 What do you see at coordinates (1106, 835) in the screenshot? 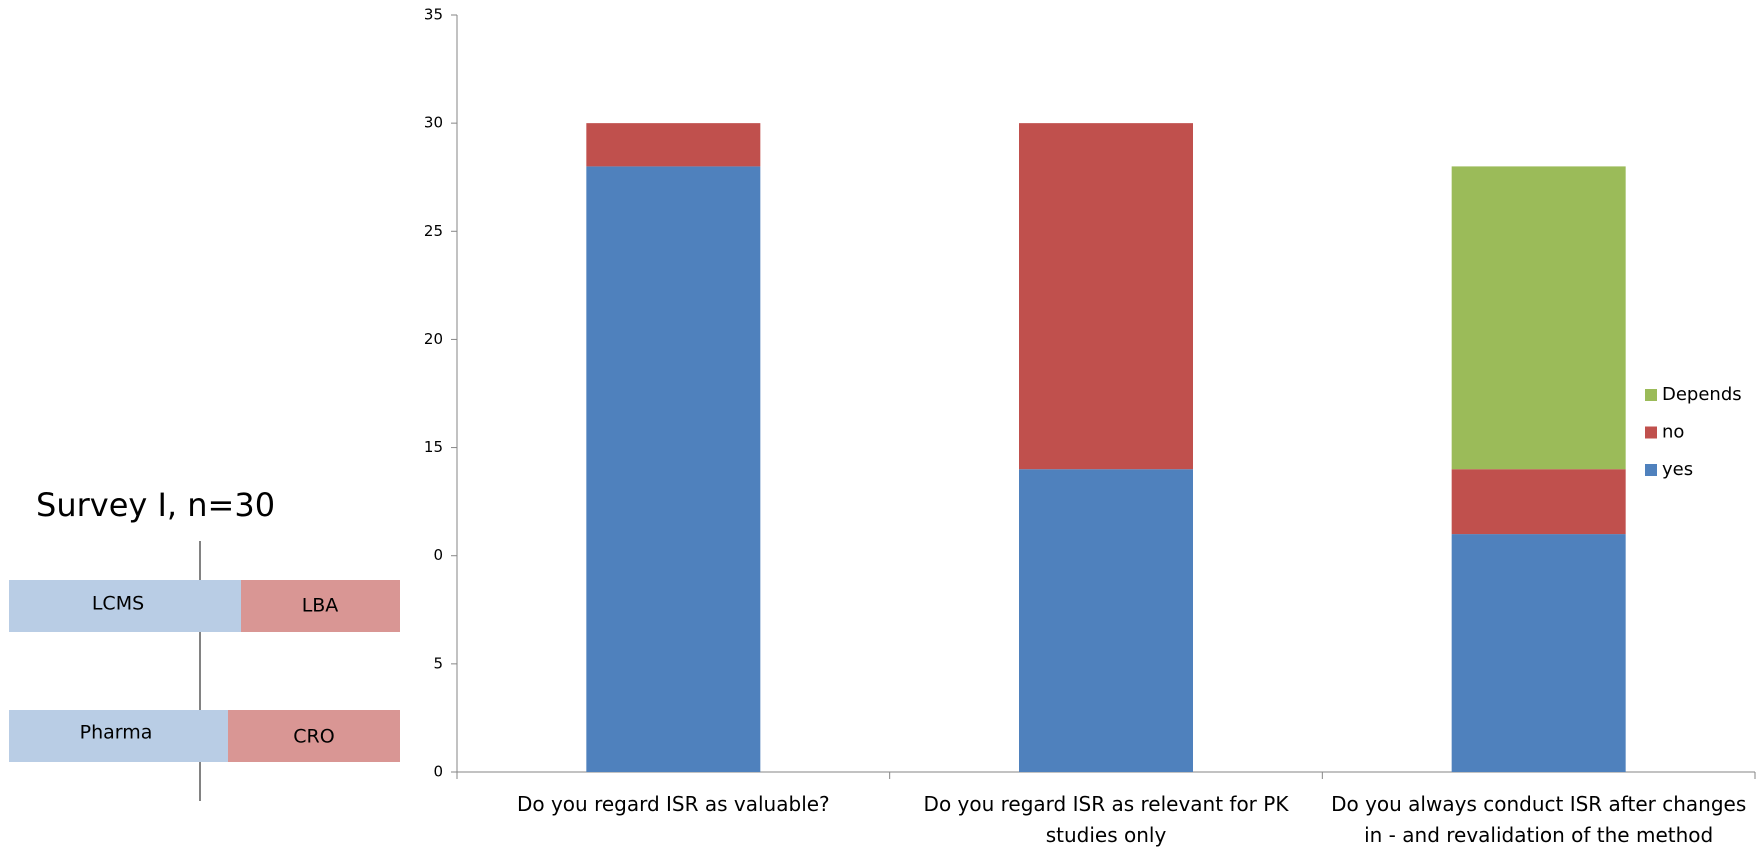
I see `label-line: studies only` at bounding box center [1106, 835].